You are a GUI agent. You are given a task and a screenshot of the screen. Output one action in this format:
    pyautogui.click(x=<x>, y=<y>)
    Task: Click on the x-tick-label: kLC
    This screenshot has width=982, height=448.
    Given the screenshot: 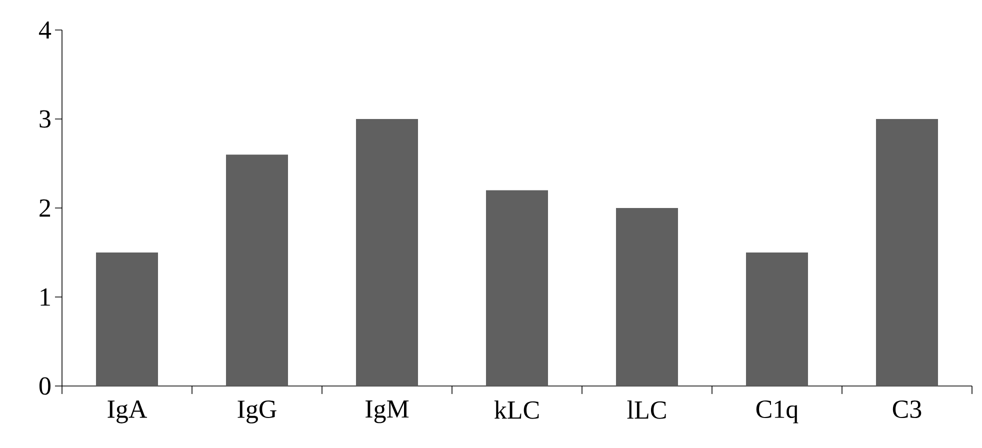 What is the action you would take?
    pyautogui.click(x=516, y=409)
    